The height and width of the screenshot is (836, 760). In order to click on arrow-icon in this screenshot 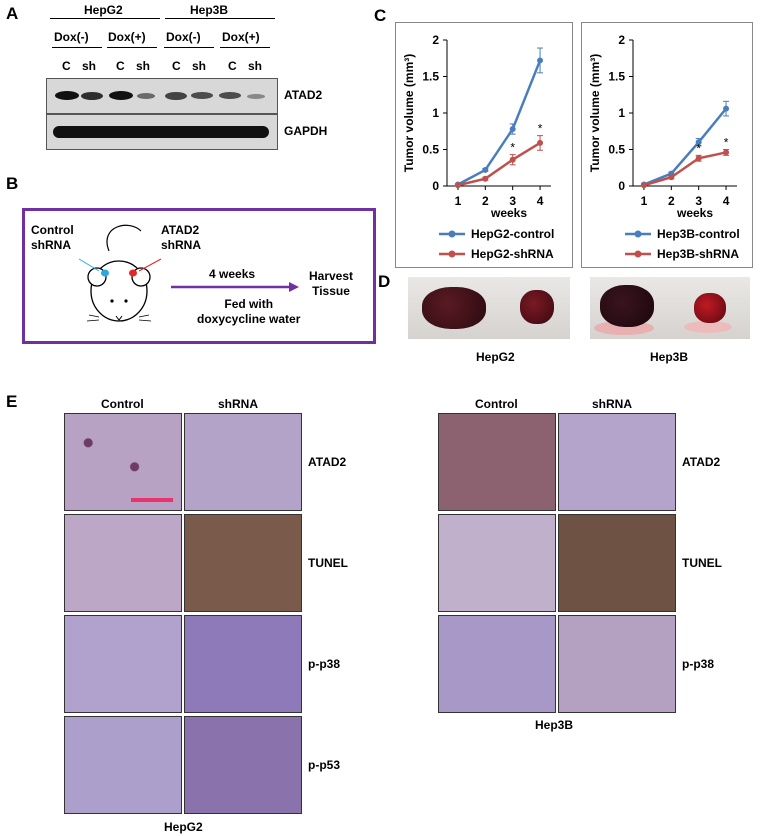, I will do `click(235, 287)`.